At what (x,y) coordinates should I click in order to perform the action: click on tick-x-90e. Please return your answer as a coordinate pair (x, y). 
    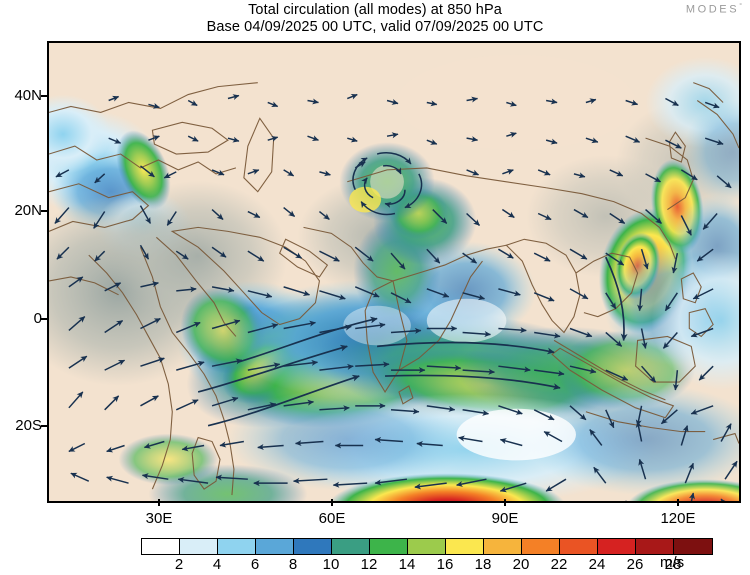
    Looking at the image, I should click on (505, 502).